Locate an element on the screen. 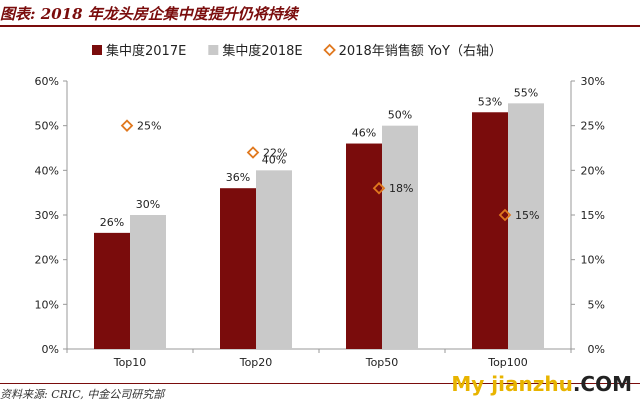 This screenshot has width=640, height=405. y-left-tick-label: 20% is located at coordinates (47, 260).